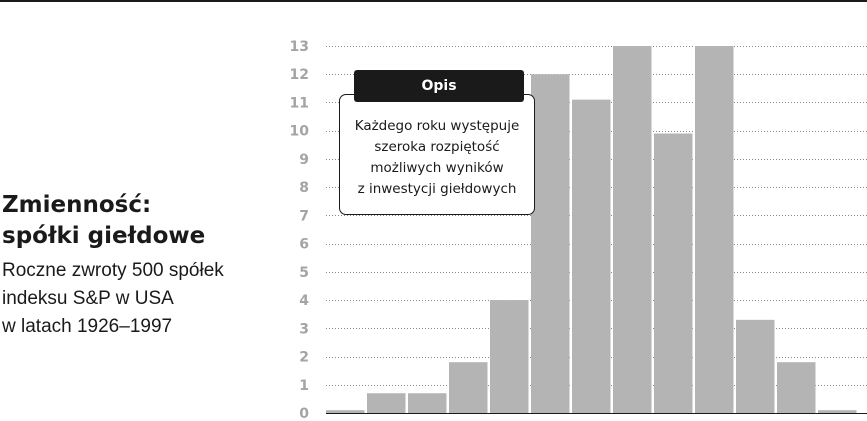 This screenshot has width=867, height=421. What do you see at coordinates (77, 205) in the screenshot?
I see `chart-title-line-1: Zmienność:` at bounding box center [77, 205].